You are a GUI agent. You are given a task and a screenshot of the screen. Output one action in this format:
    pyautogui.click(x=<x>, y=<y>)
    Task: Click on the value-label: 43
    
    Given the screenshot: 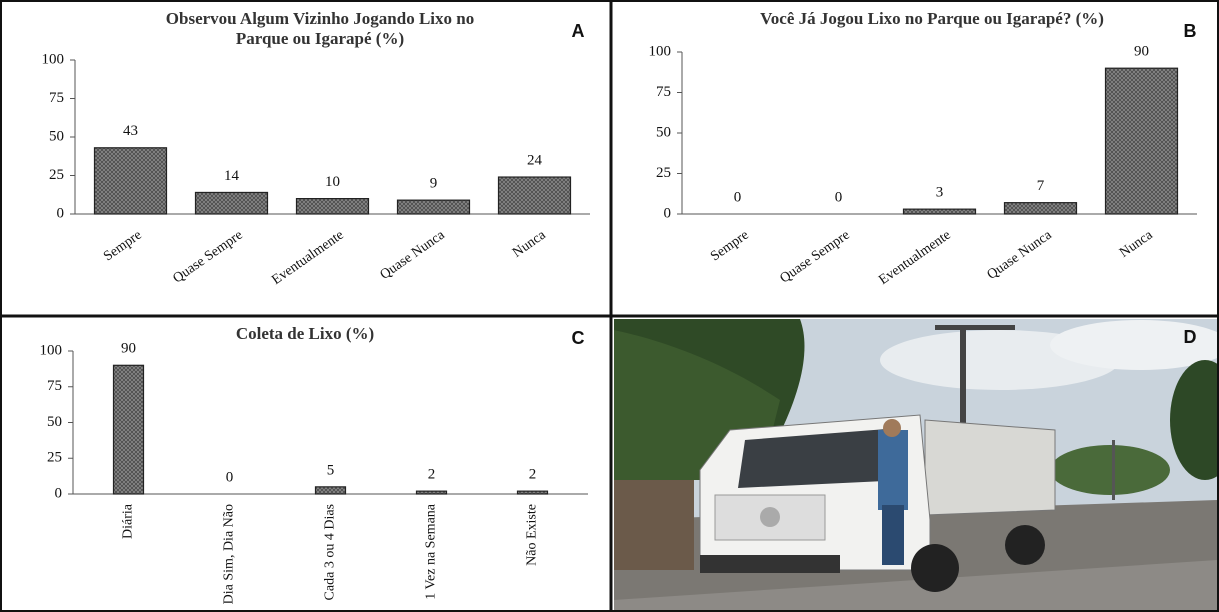 What is the action you would take?
    pyautogui.click(x=130, y=131)
    